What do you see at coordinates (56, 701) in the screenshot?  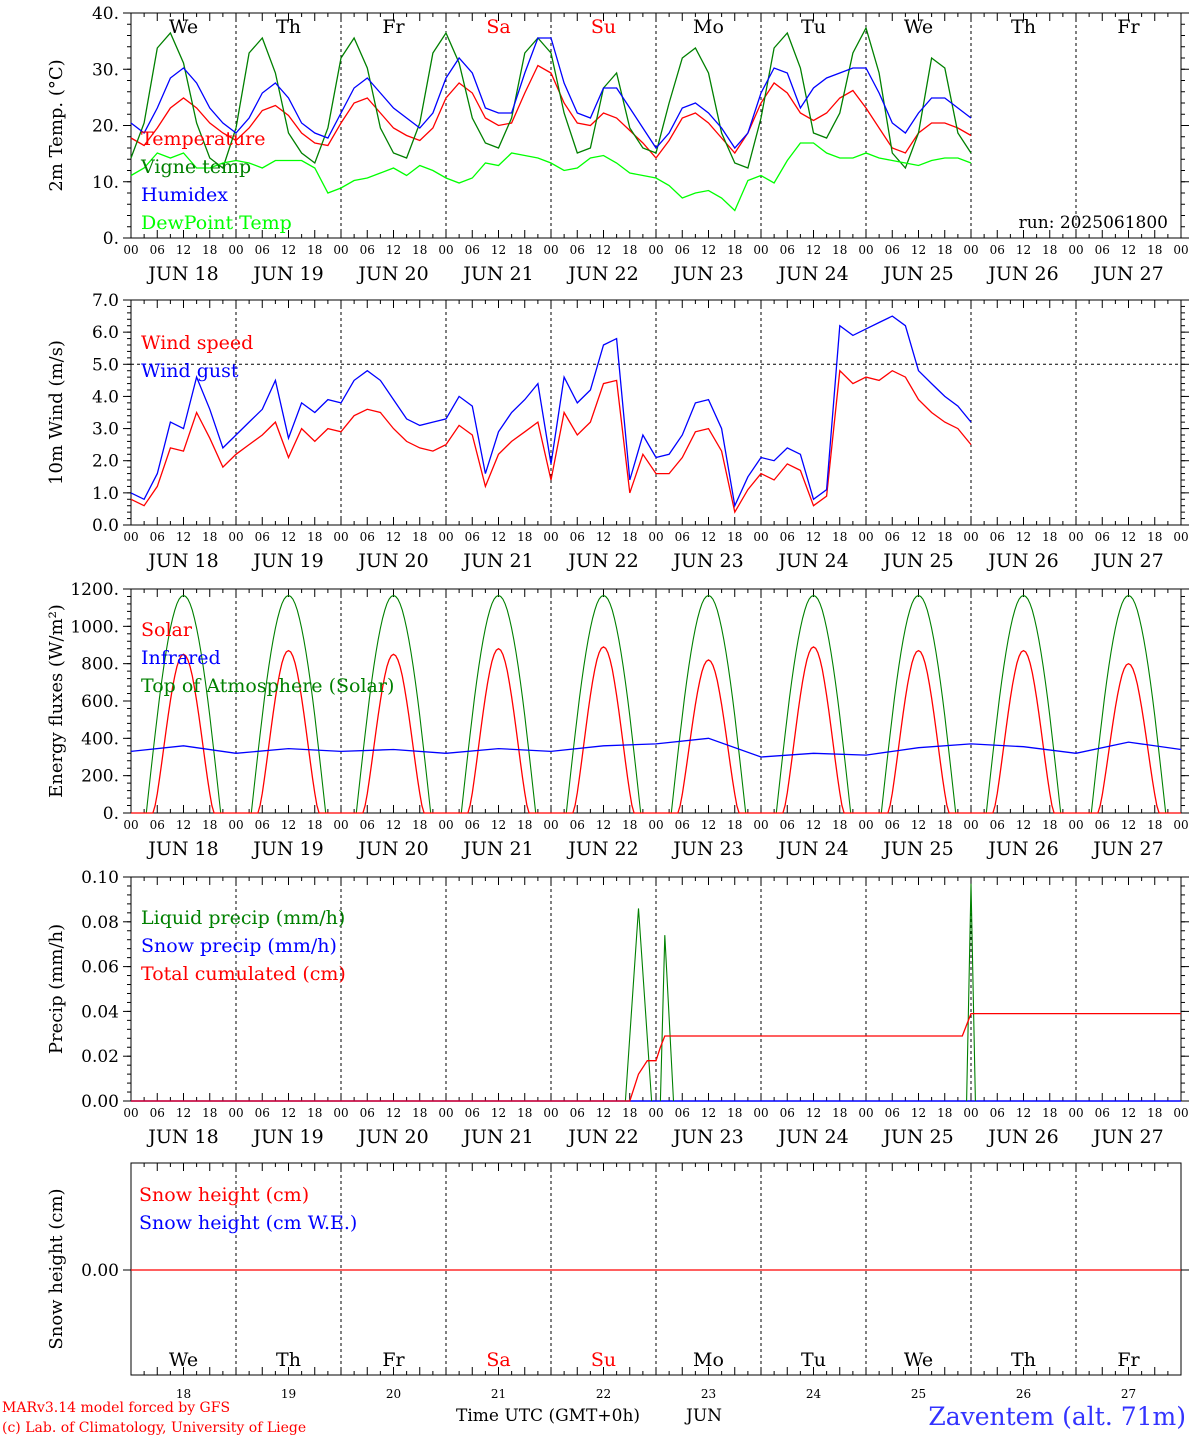 I see `y-axis-label: Energy fluxes (W/m²)` at bounding box center [56, 701].